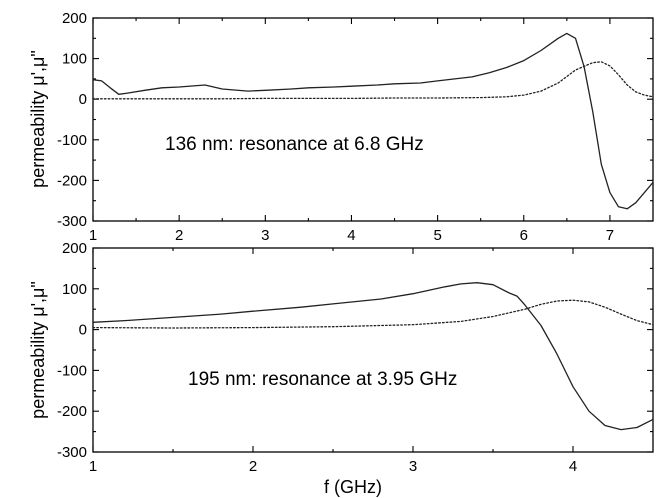 This screenshot has width=659, height=498. I want to click on x-tick-label: 7, so click(610, 235).